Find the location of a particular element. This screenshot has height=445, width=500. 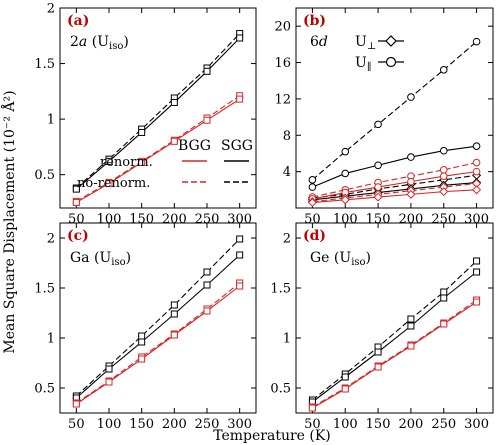

y-tick-label: 16 is located at coordinates (282, 63).